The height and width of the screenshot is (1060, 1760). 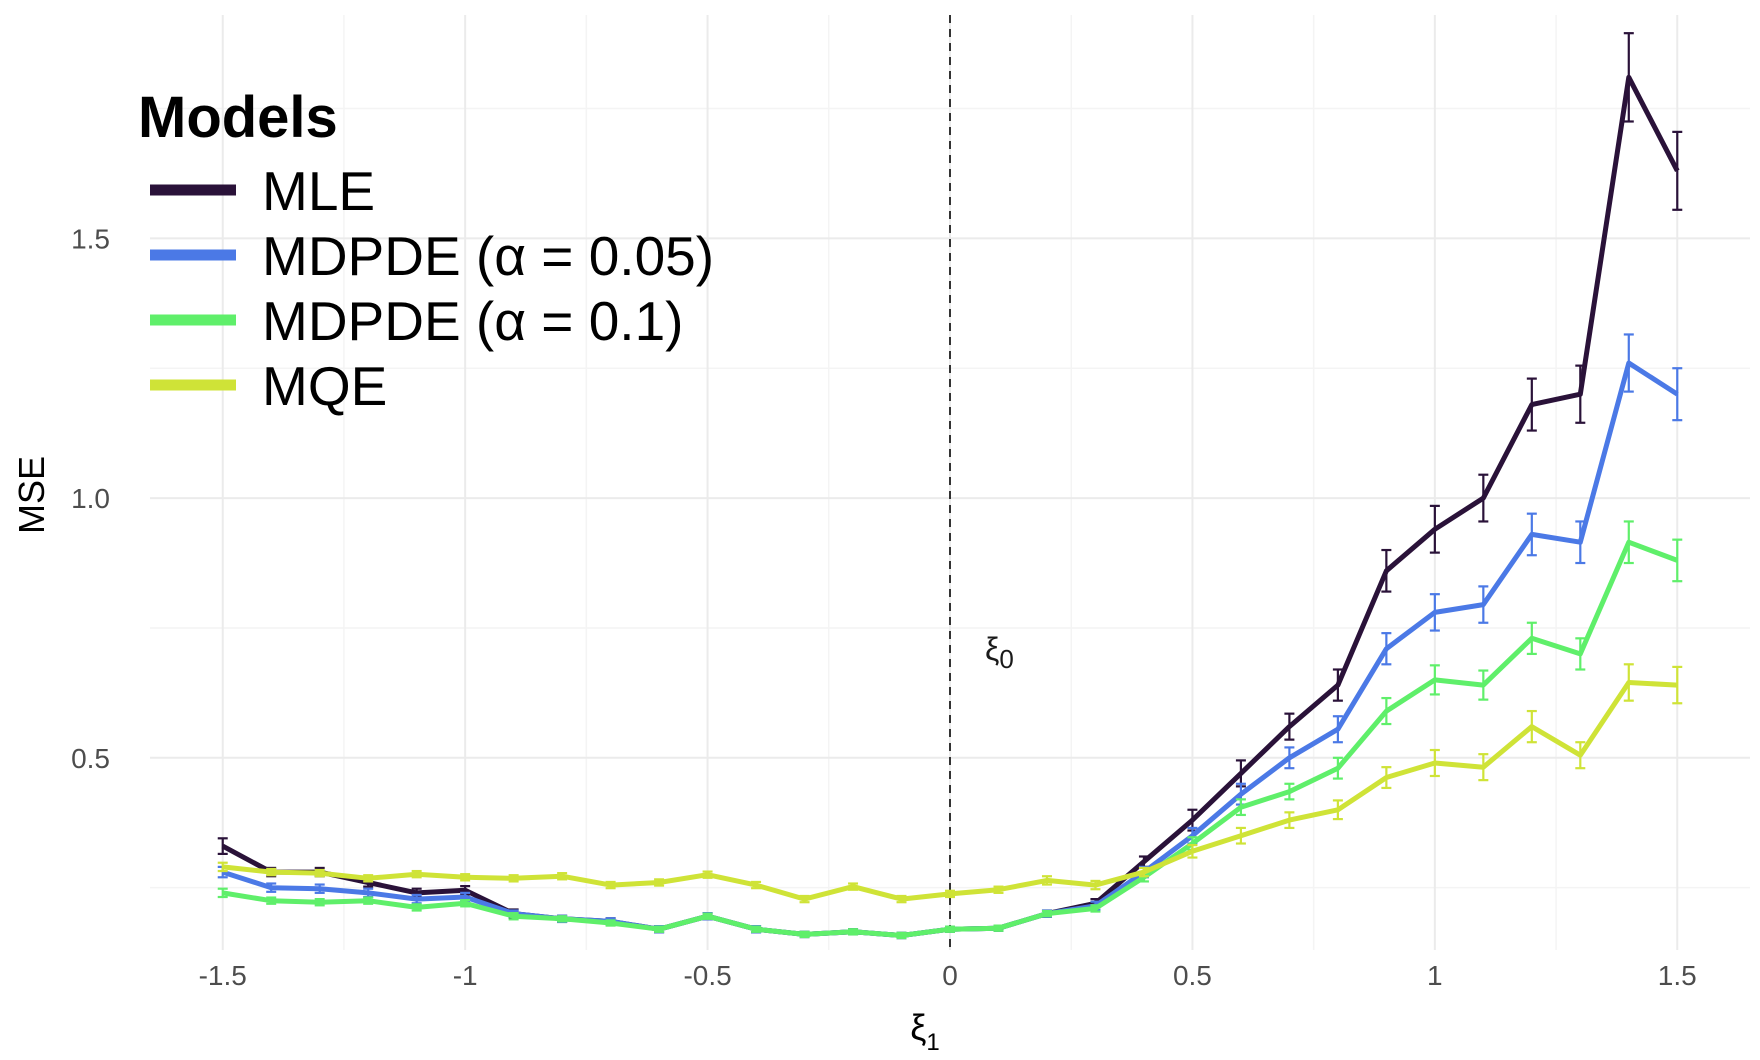 I want to click on vline-label: ξ0, so click(x=999, y=652).